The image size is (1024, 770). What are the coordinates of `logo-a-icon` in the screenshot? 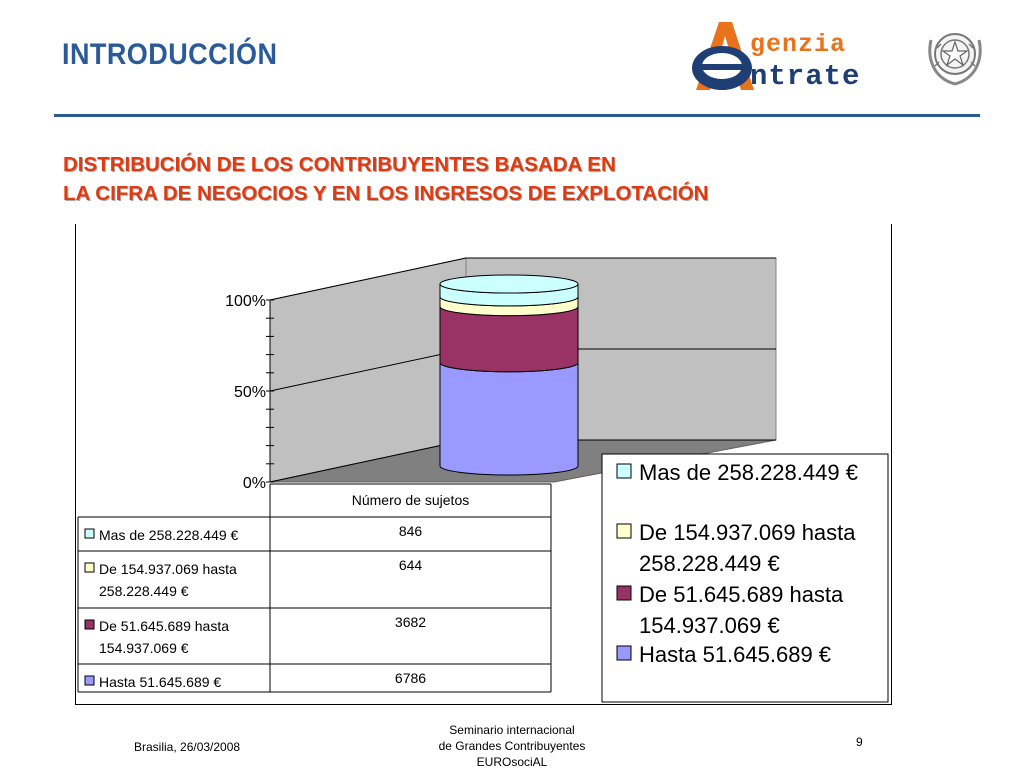 It's located at (723, 56).